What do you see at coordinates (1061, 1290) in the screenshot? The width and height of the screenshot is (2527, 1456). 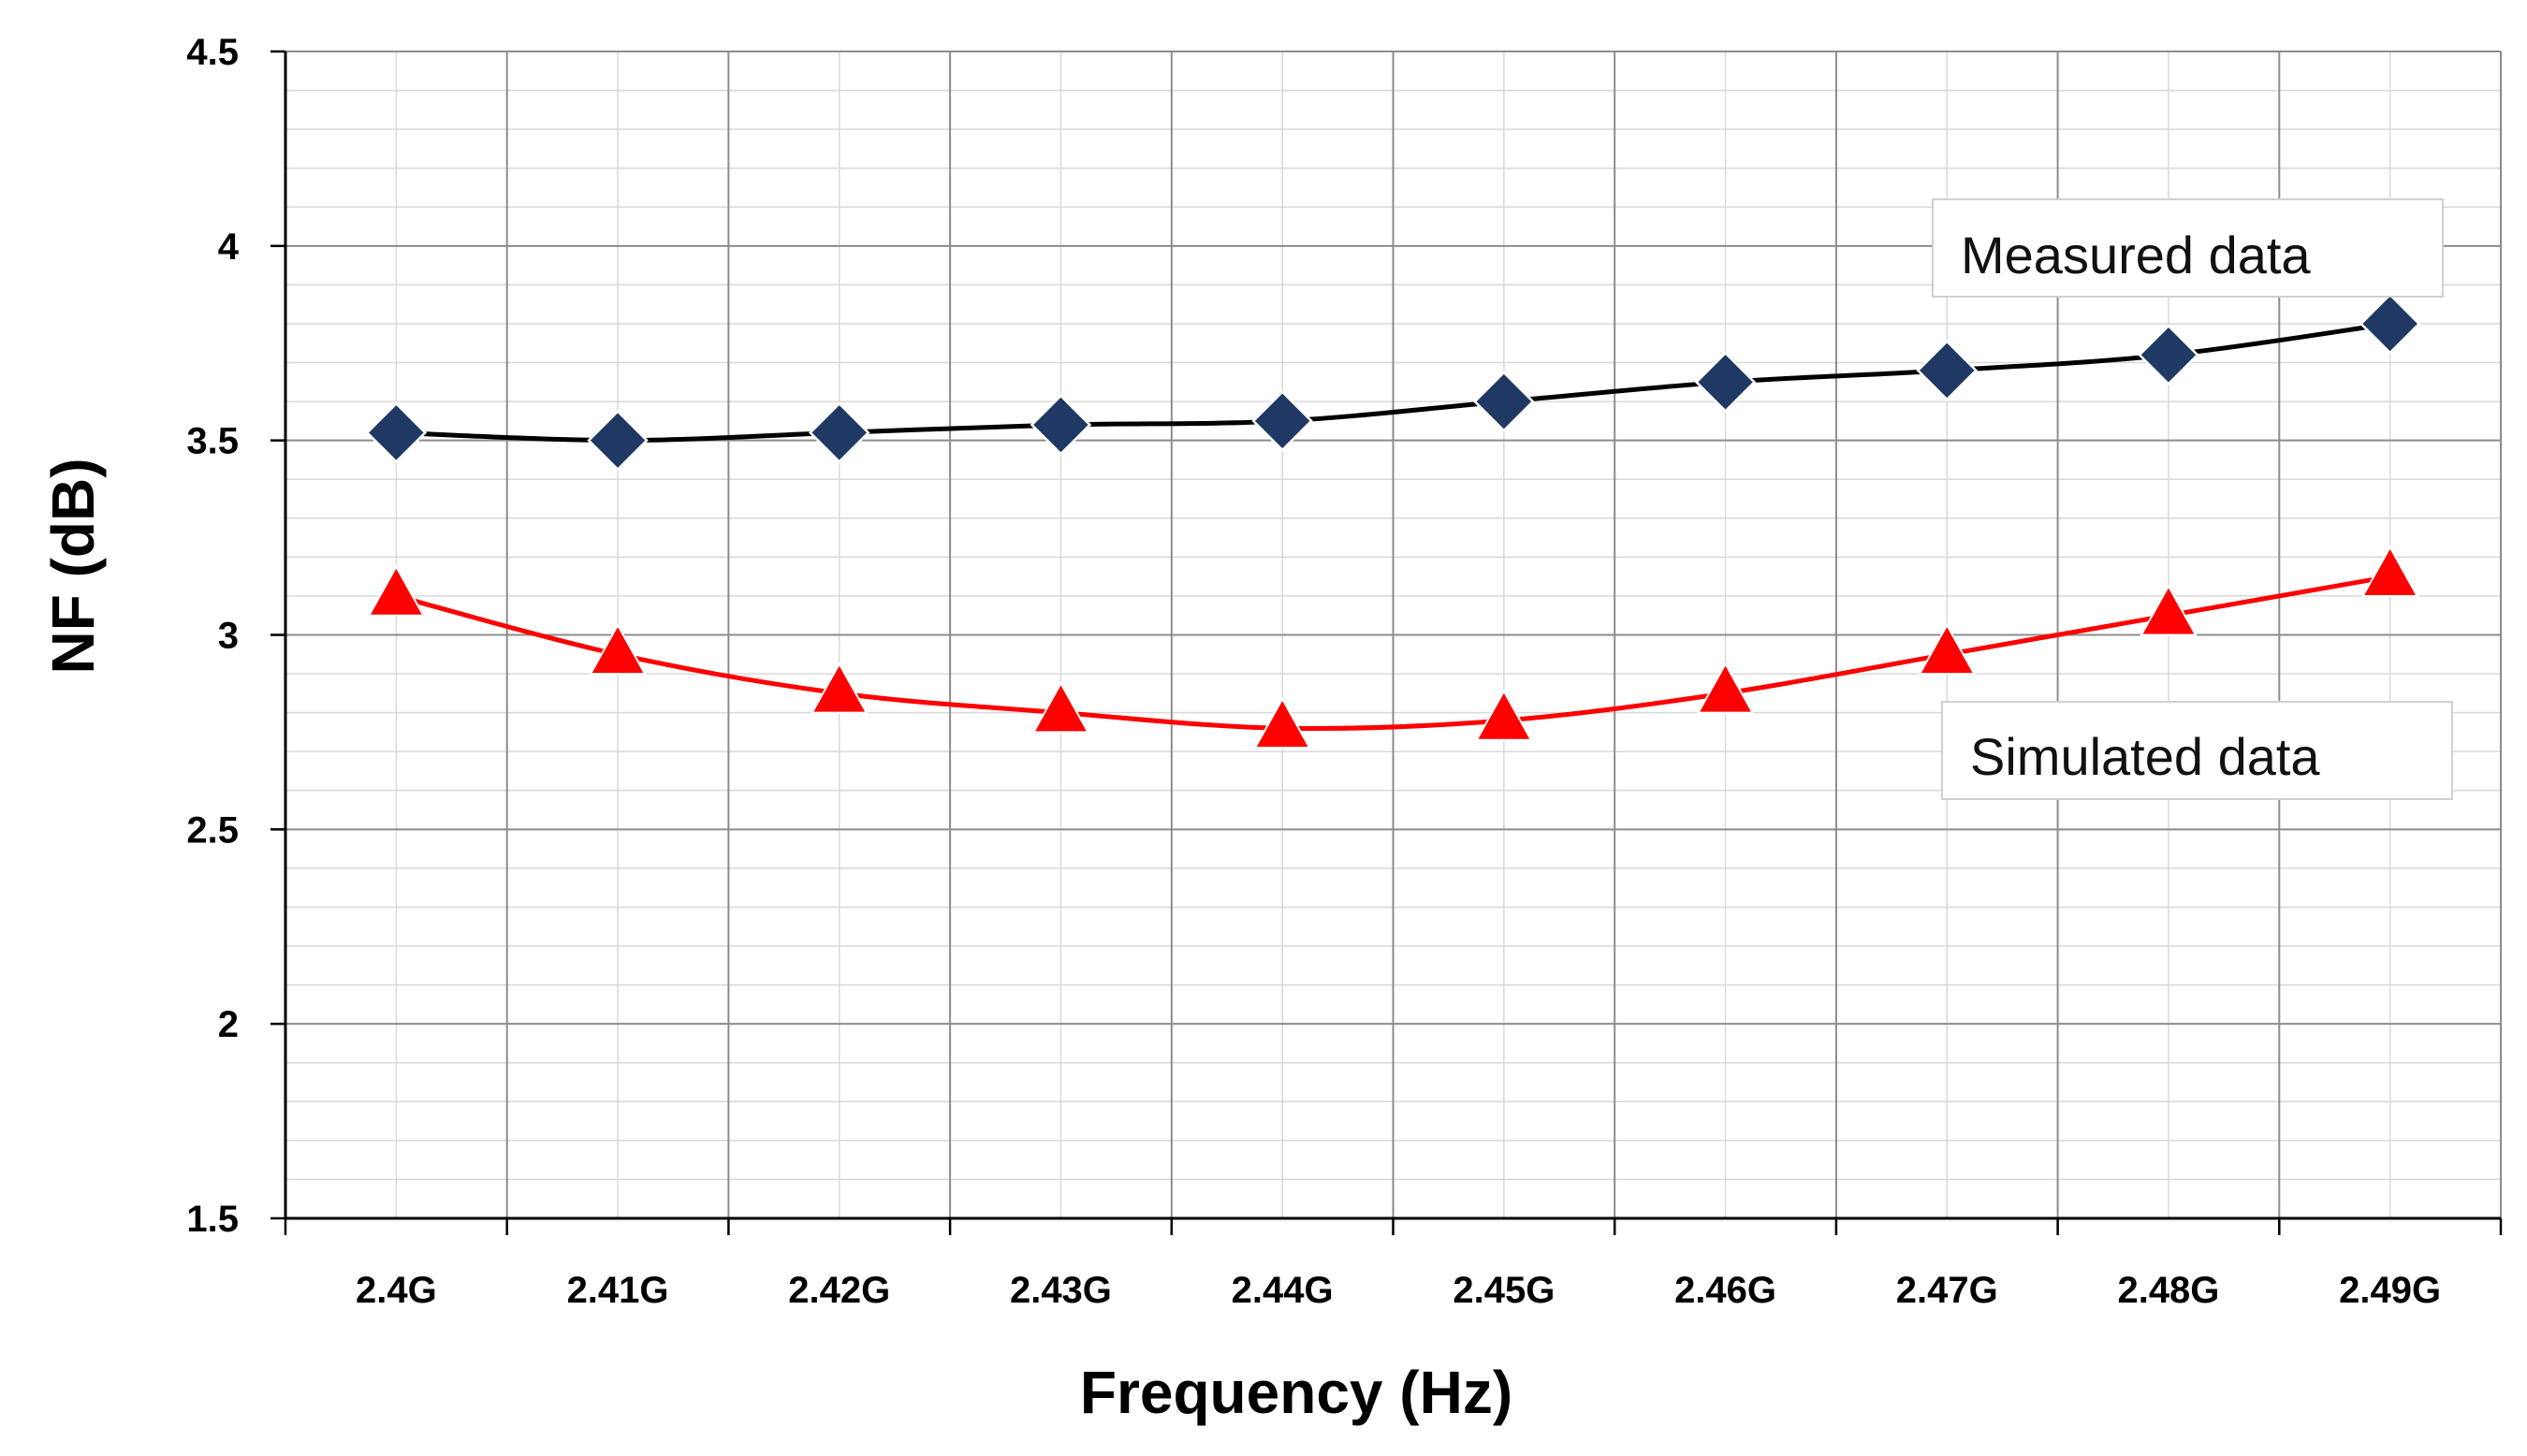 I see `x-tick-label: 2.43G` at bounding box center [1061, 1290].